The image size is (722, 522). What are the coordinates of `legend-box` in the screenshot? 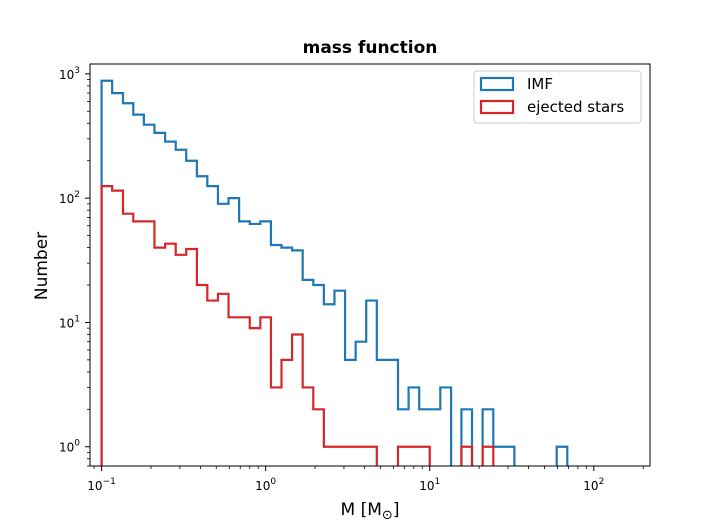 It's located at (557, 97).